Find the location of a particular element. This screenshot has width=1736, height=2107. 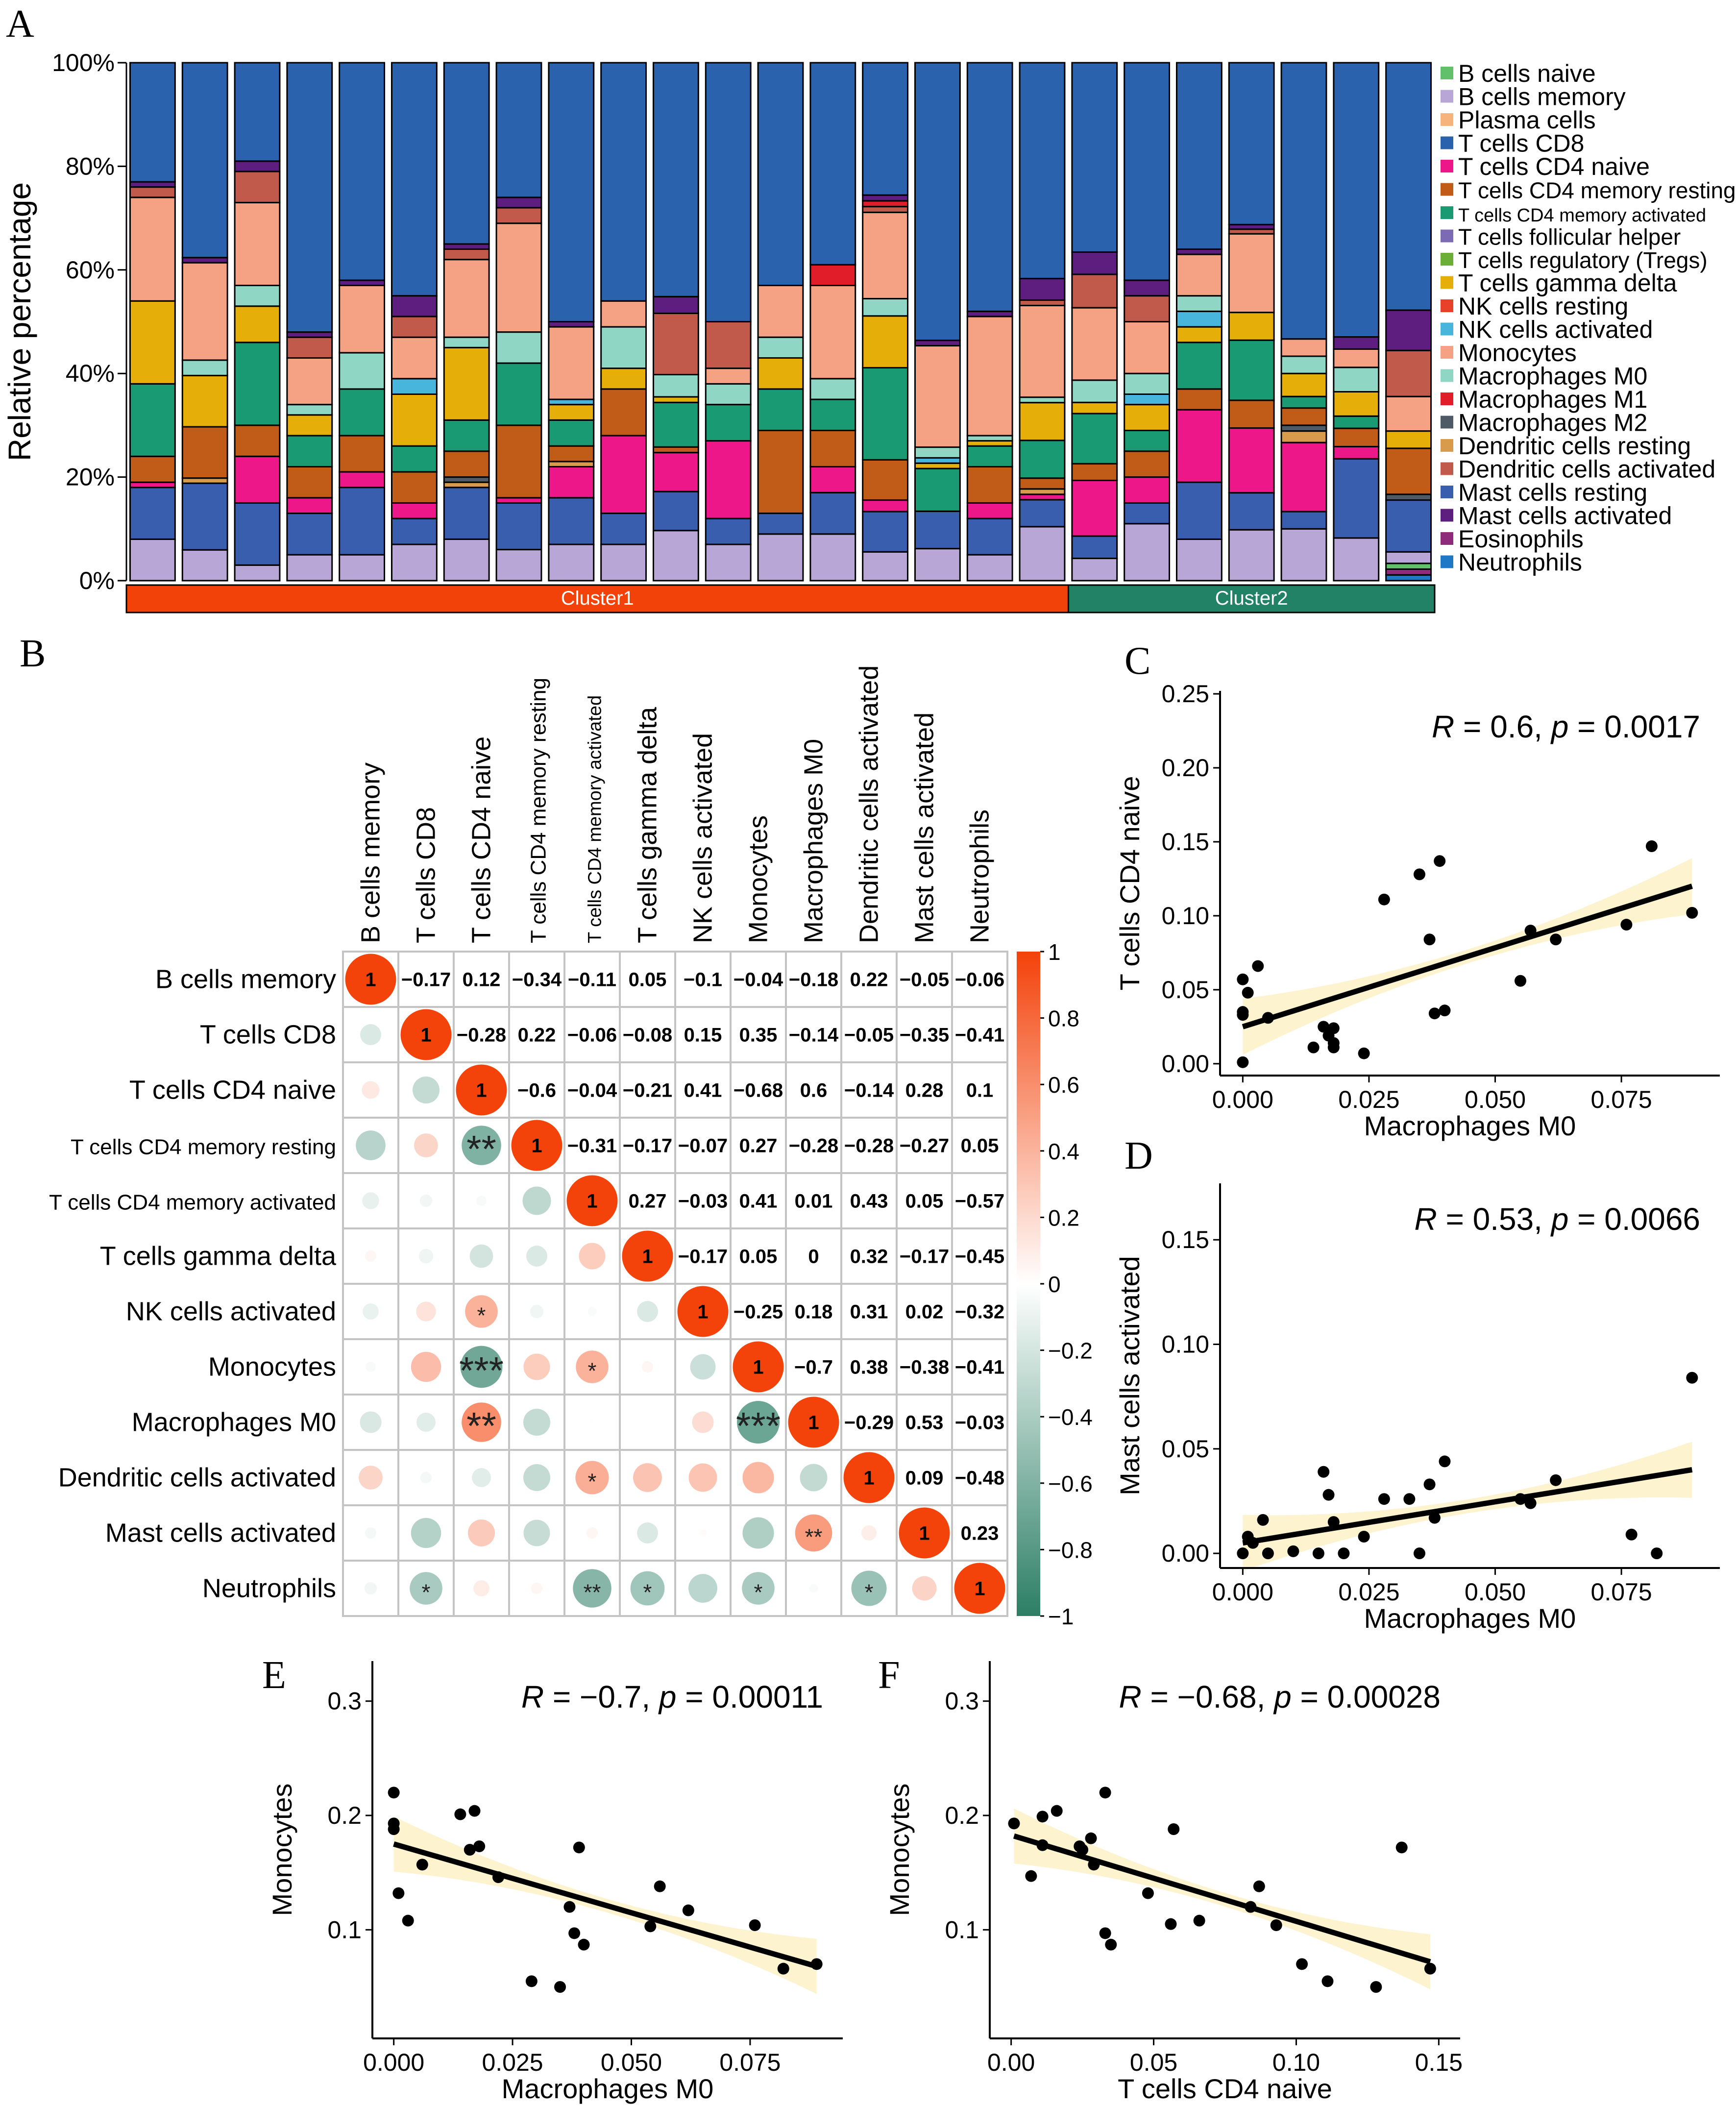

corr-value: 0.31 is located at coordinates (869, 1312).